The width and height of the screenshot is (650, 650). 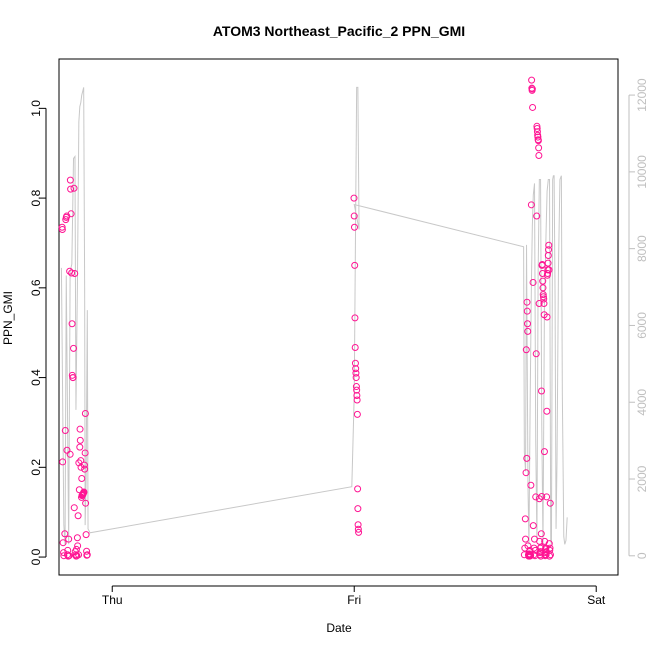 I want to click on x-tick-label: Thu, so click(x=112, y=600).